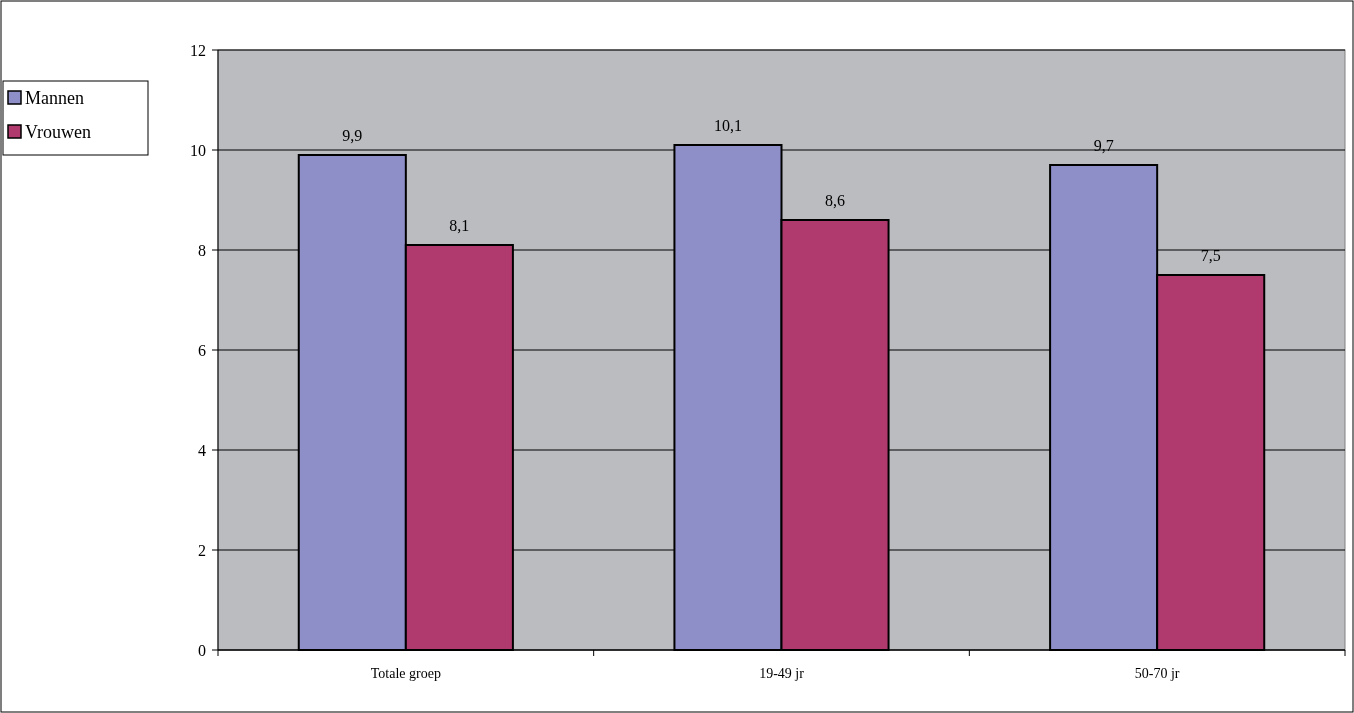 The image size is (1354, 713). What do you see at coordinates (198, 150) in the screenshot?
I see `y-tick-label: 10` at bounding box center [198, 150].